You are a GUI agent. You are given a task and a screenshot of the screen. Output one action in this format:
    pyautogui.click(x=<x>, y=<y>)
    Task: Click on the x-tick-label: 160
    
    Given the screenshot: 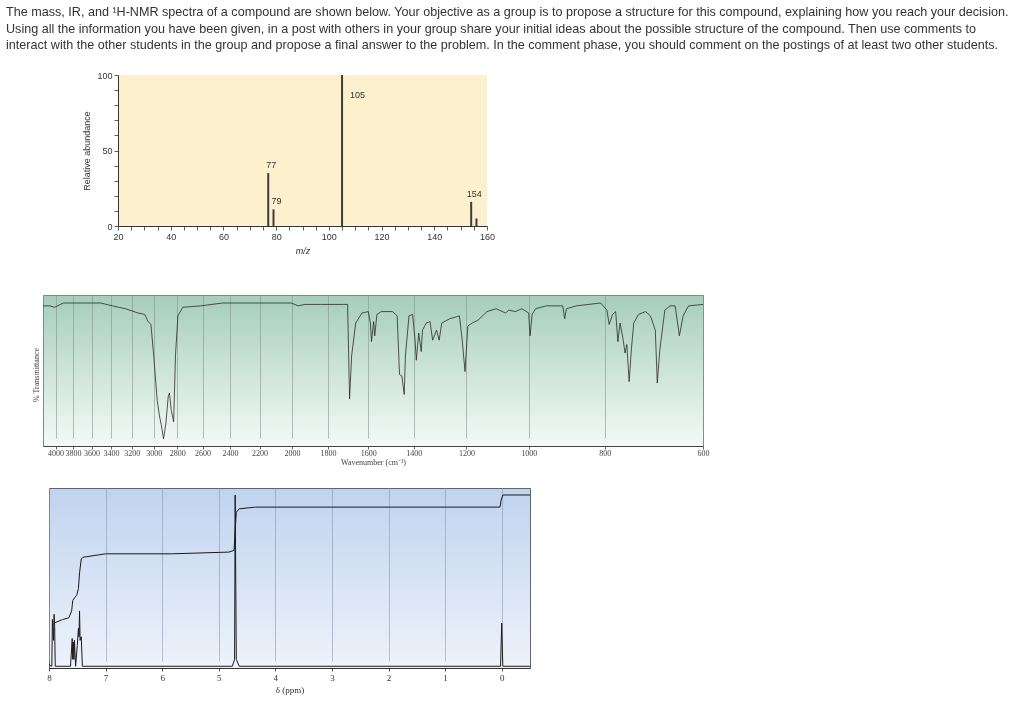 What is the action you would take?
    pyautogui.click(x=487, y=236)
    